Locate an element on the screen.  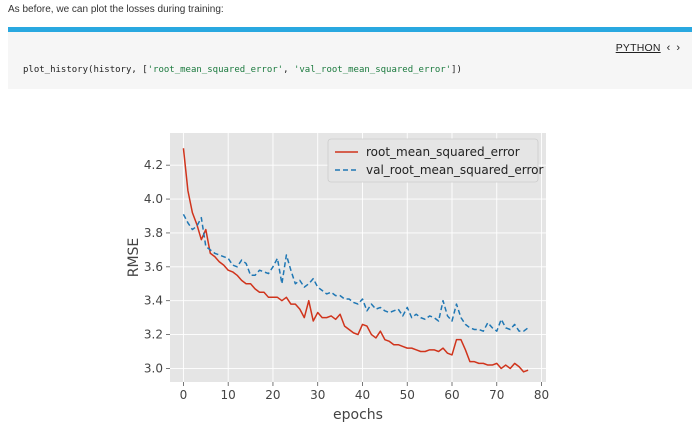
y-tick-label: 4.2 is located at coordinates (153, 165).